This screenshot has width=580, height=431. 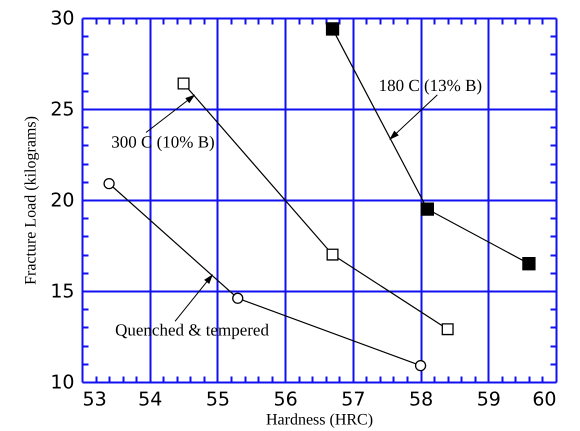 What do you see at coordinates (430, 85) in the screenshot?
I see `series-label: 180 C (13% B)` at bounding box center [430, 85].